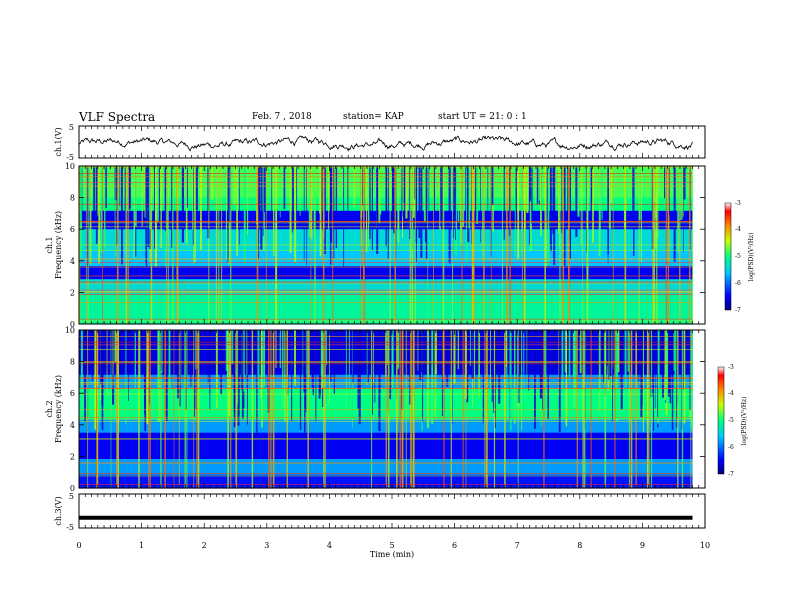  What do you see at coordinates (72, 292) in the screenshot?
I see `ch1-spec-ytick-label-1: 2` at bounding box center [72, 292].